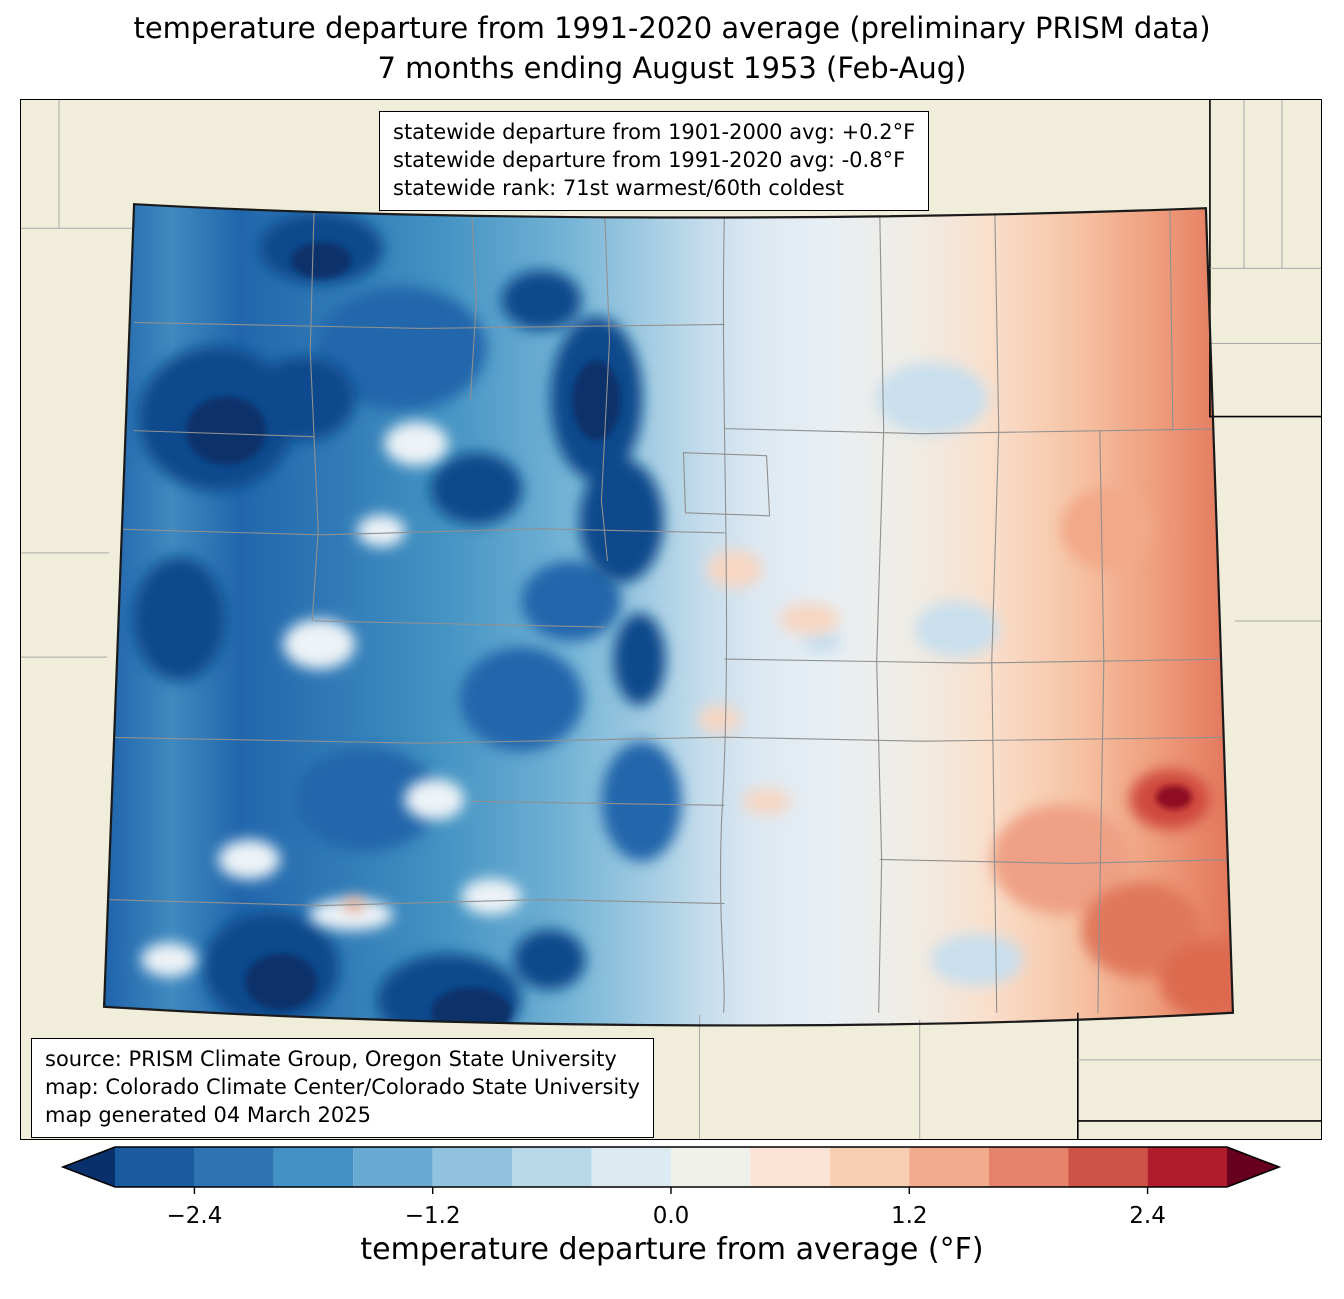 The height and width of the screenshot is (1299, 1344). I want to click on title-line-2: 7 months ending August 1953 (Feb-Aug), so click(672, 68).